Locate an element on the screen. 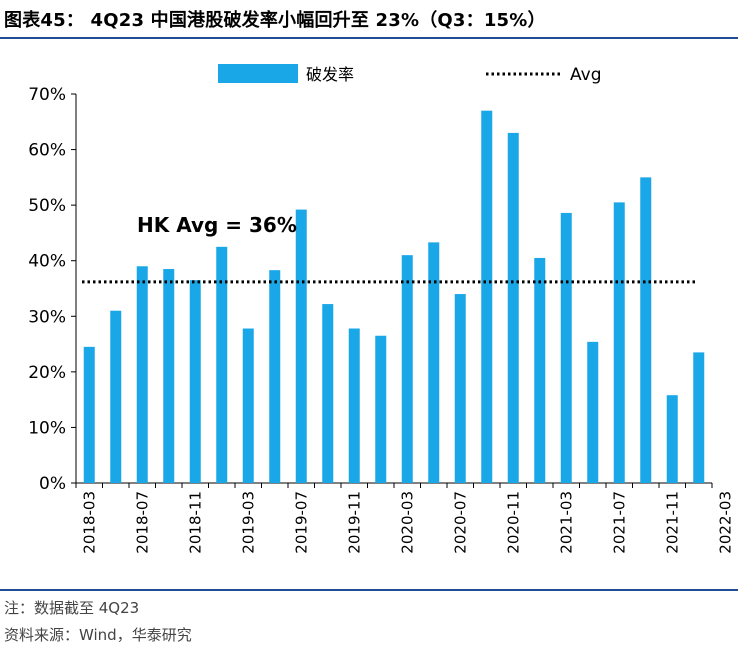 The width and height of the screenshot is (754, 655). average-annotation: HK Avg = 36% is located at coordinates (217, 225).